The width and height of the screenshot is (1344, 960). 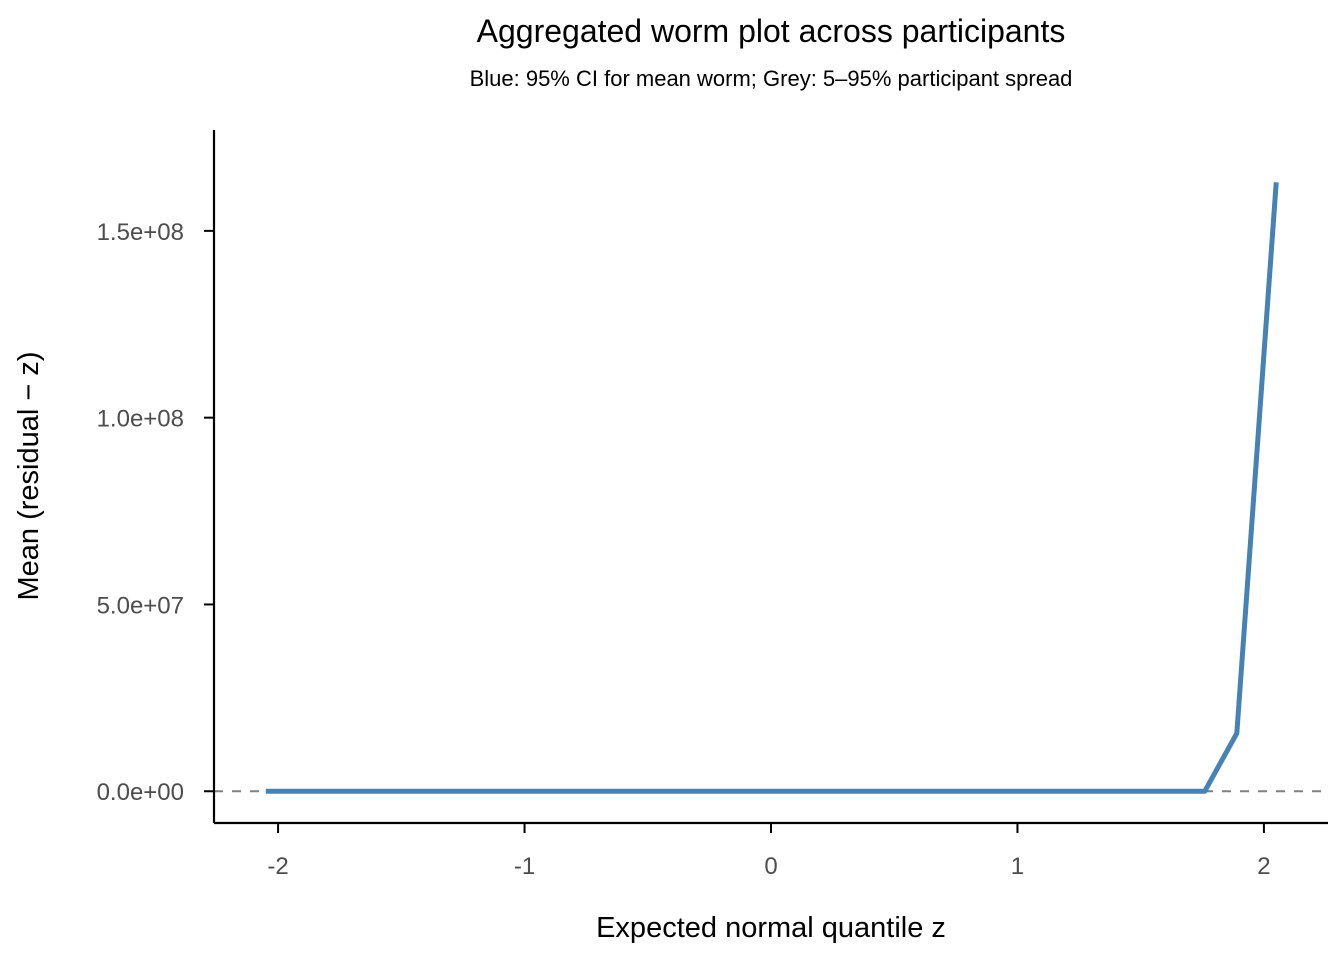 What do you see at coordinates (771, 31) in the screenshot?
I see `chart-title: Aggregated worm plot across participants` at bounding box center [771, 31].